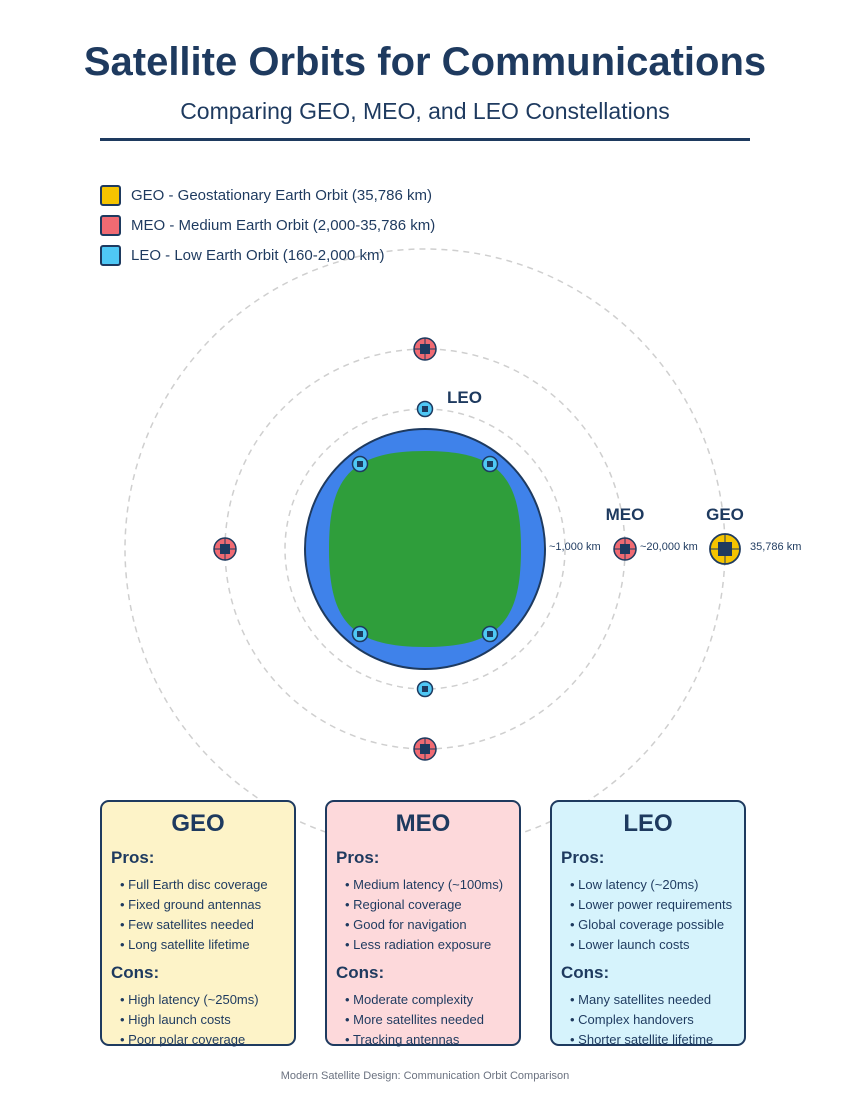 This screenshot has width=850, height=1100. I want to click on leo-orbit-label: LEO, so click(464, 397).